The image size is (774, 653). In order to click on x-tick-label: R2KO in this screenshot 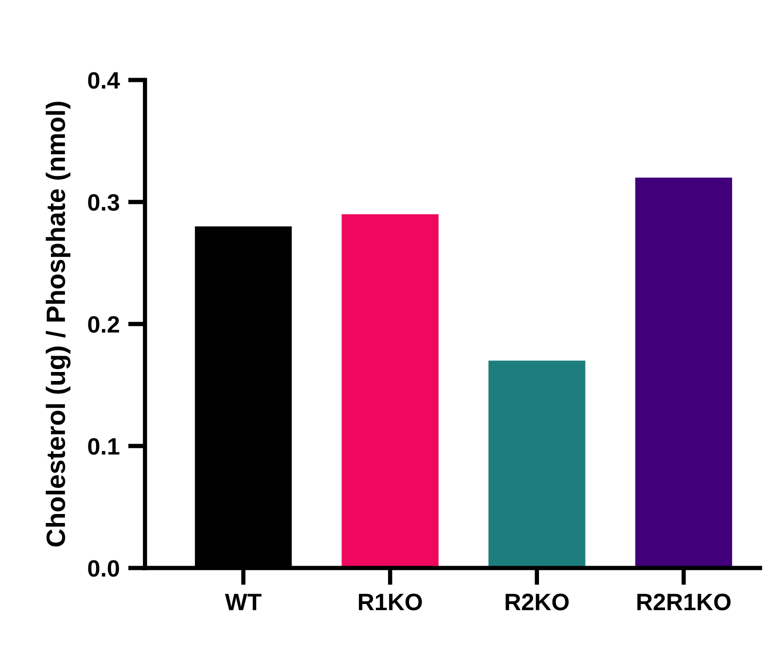, I will do `click(537, 602)`.